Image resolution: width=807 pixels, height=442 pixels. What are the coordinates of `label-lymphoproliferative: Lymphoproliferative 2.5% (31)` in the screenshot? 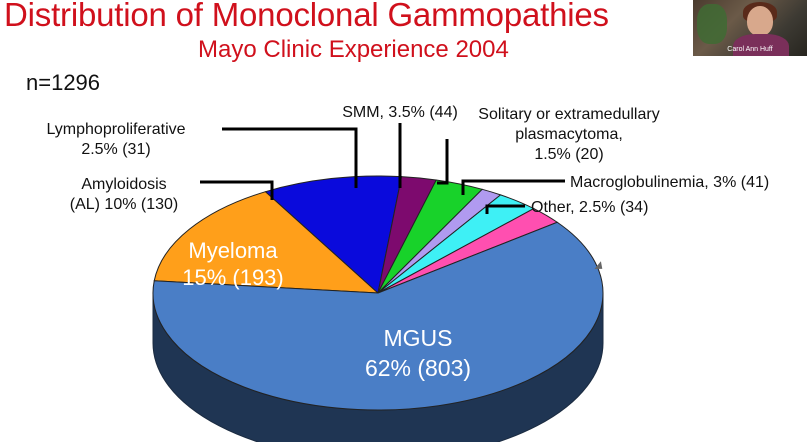 It's located at (115, 139).